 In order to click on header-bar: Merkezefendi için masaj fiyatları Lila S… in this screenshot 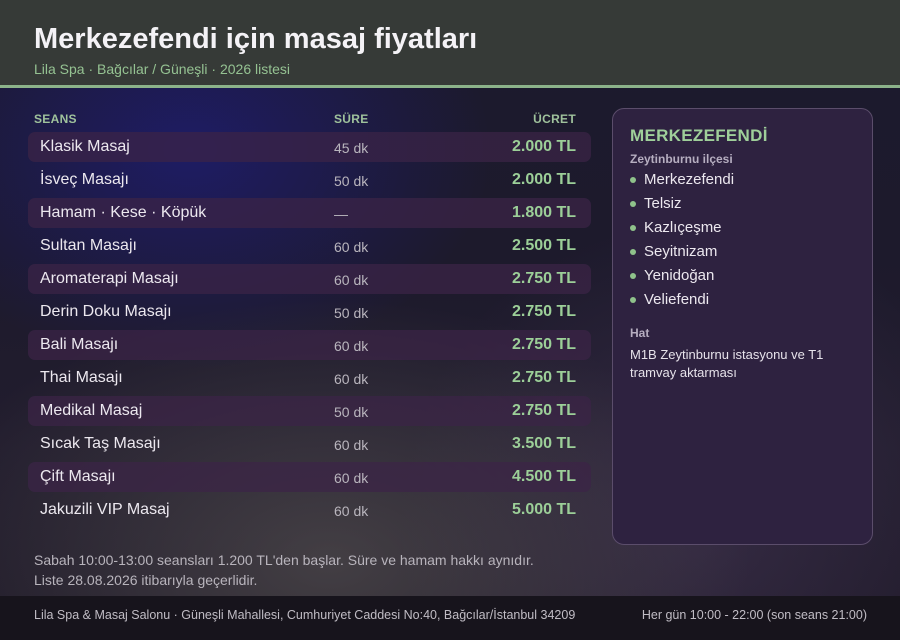, I will do `click(450, 44)`.